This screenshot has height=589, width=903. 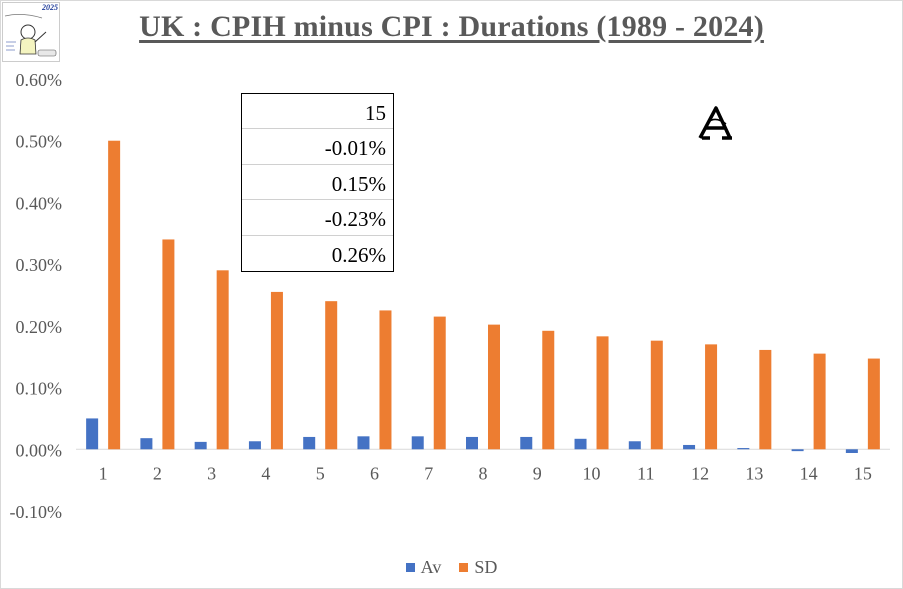 What do you see at coordinates (317, 112) in the screenshot?
I see `stat-row: 15` at bounding box center [317, 112].